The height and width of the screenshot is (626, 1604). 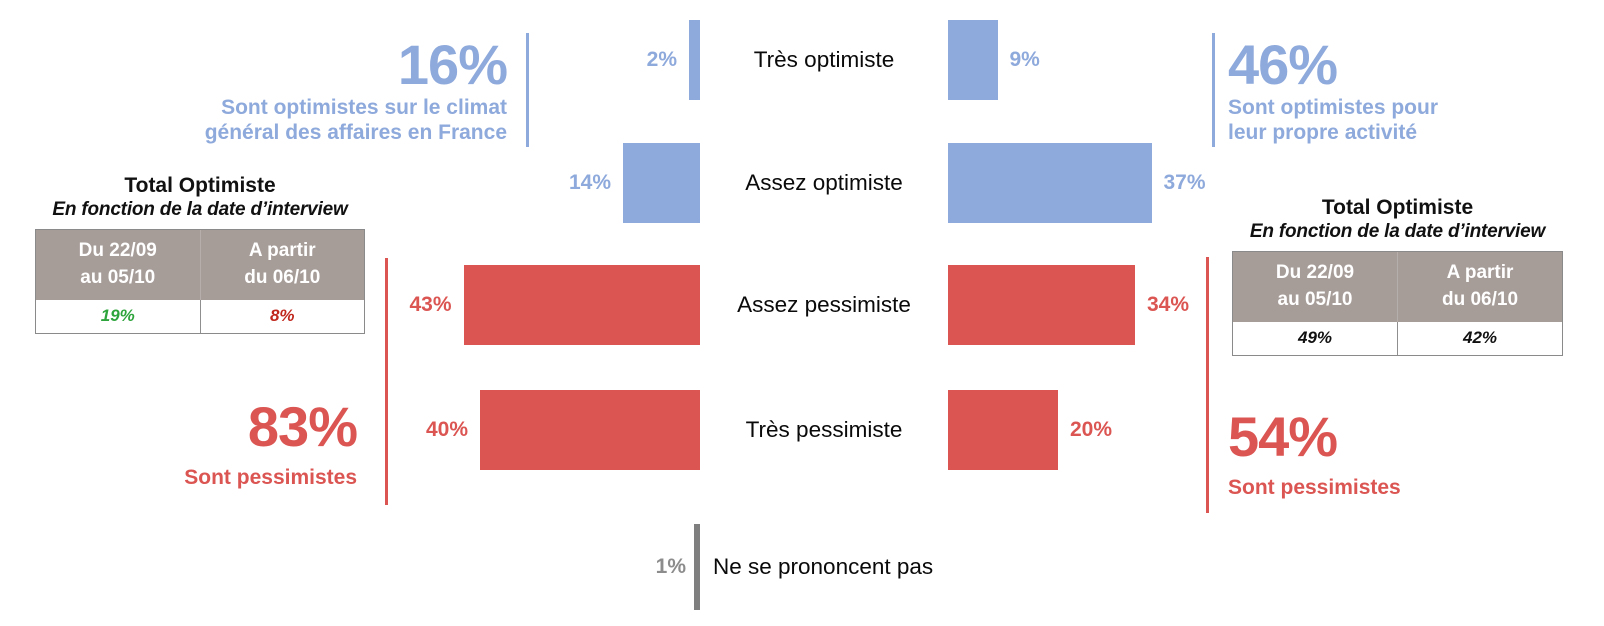 What do you see at coordinates (661, 59) in the screenshot?
I see `bar-left-value-0: 2%` at bounding box center [661, 59].